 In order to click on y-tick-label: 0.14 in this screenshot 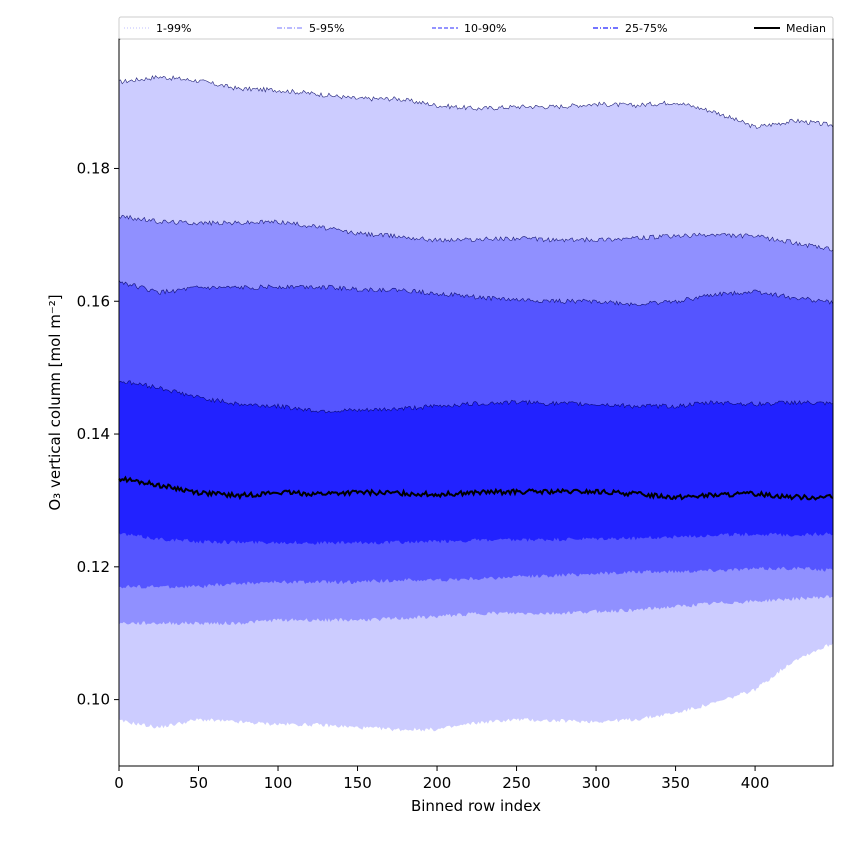, I will do `click(93, 434)`.